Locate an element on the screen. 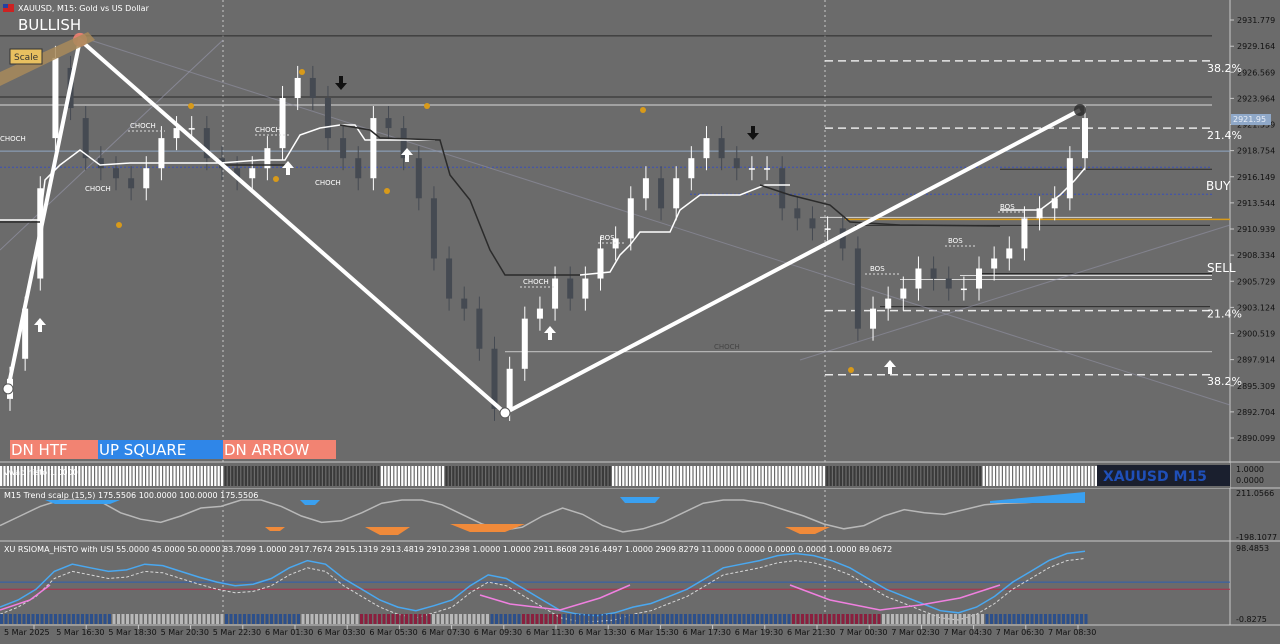  current-price-value: 2921.95 is located at coordinates (1249, 119).